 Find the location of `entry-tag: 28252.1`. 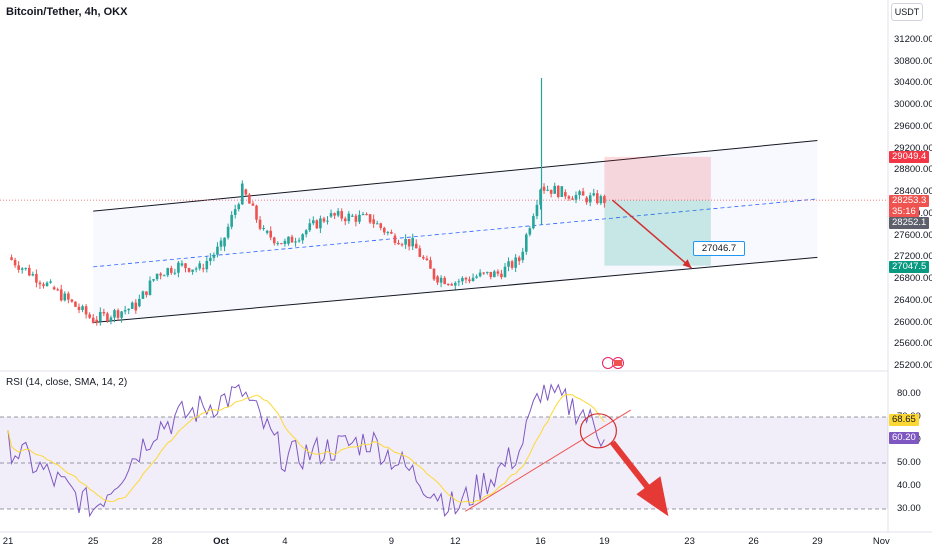

entry-tag: 28252.1 is located at coordinates (909, 223).